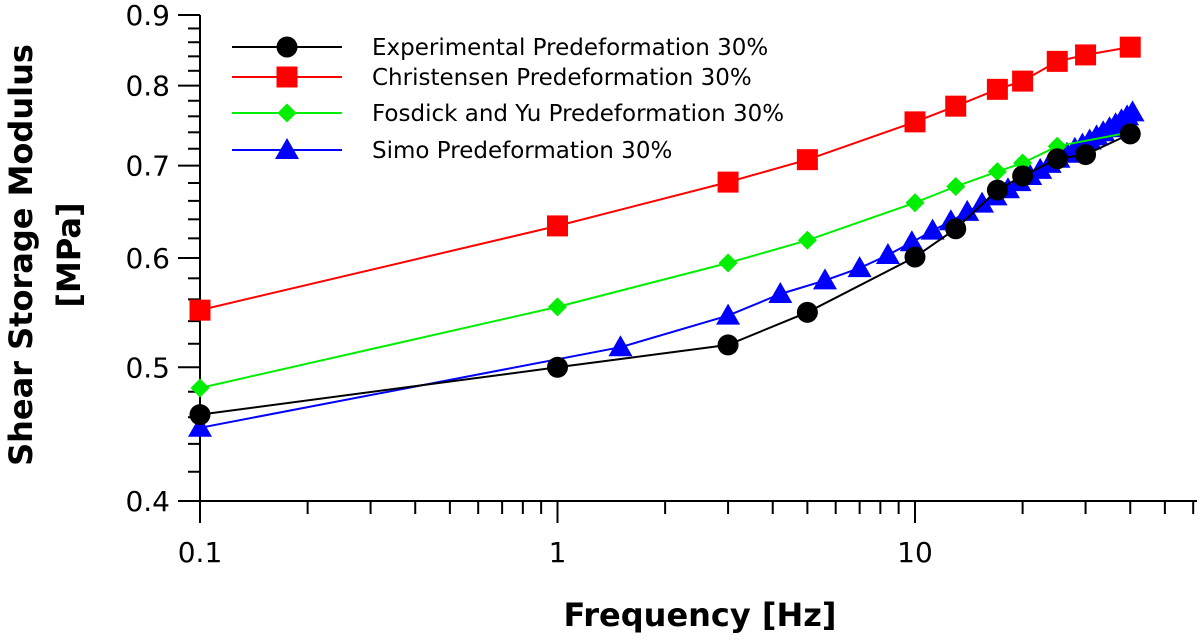 The height and width of the screenshot is (644, 1200). I want to click on y-tick-label: 0.7, so click(147, 166).